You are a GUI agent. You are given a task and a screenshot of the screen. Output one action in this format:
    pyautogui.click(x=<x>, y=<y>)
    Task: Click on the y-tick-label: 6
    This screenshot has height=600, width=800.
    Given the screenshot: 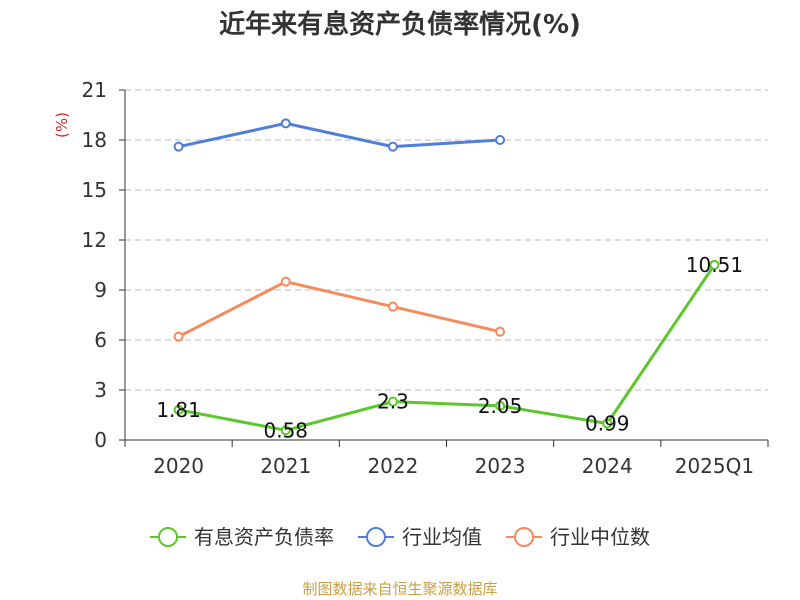 What is the action you would take?
    pyautogui.click(x=100, y=340)
    